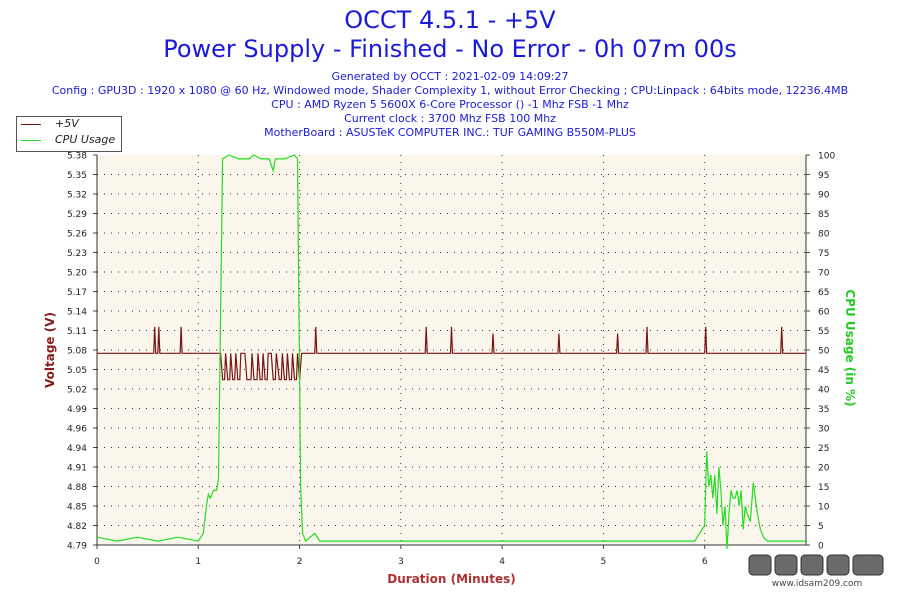 This screenshot has height=600, width=900. I want to click on y-tick-right-label: 5, so click(821, 527).